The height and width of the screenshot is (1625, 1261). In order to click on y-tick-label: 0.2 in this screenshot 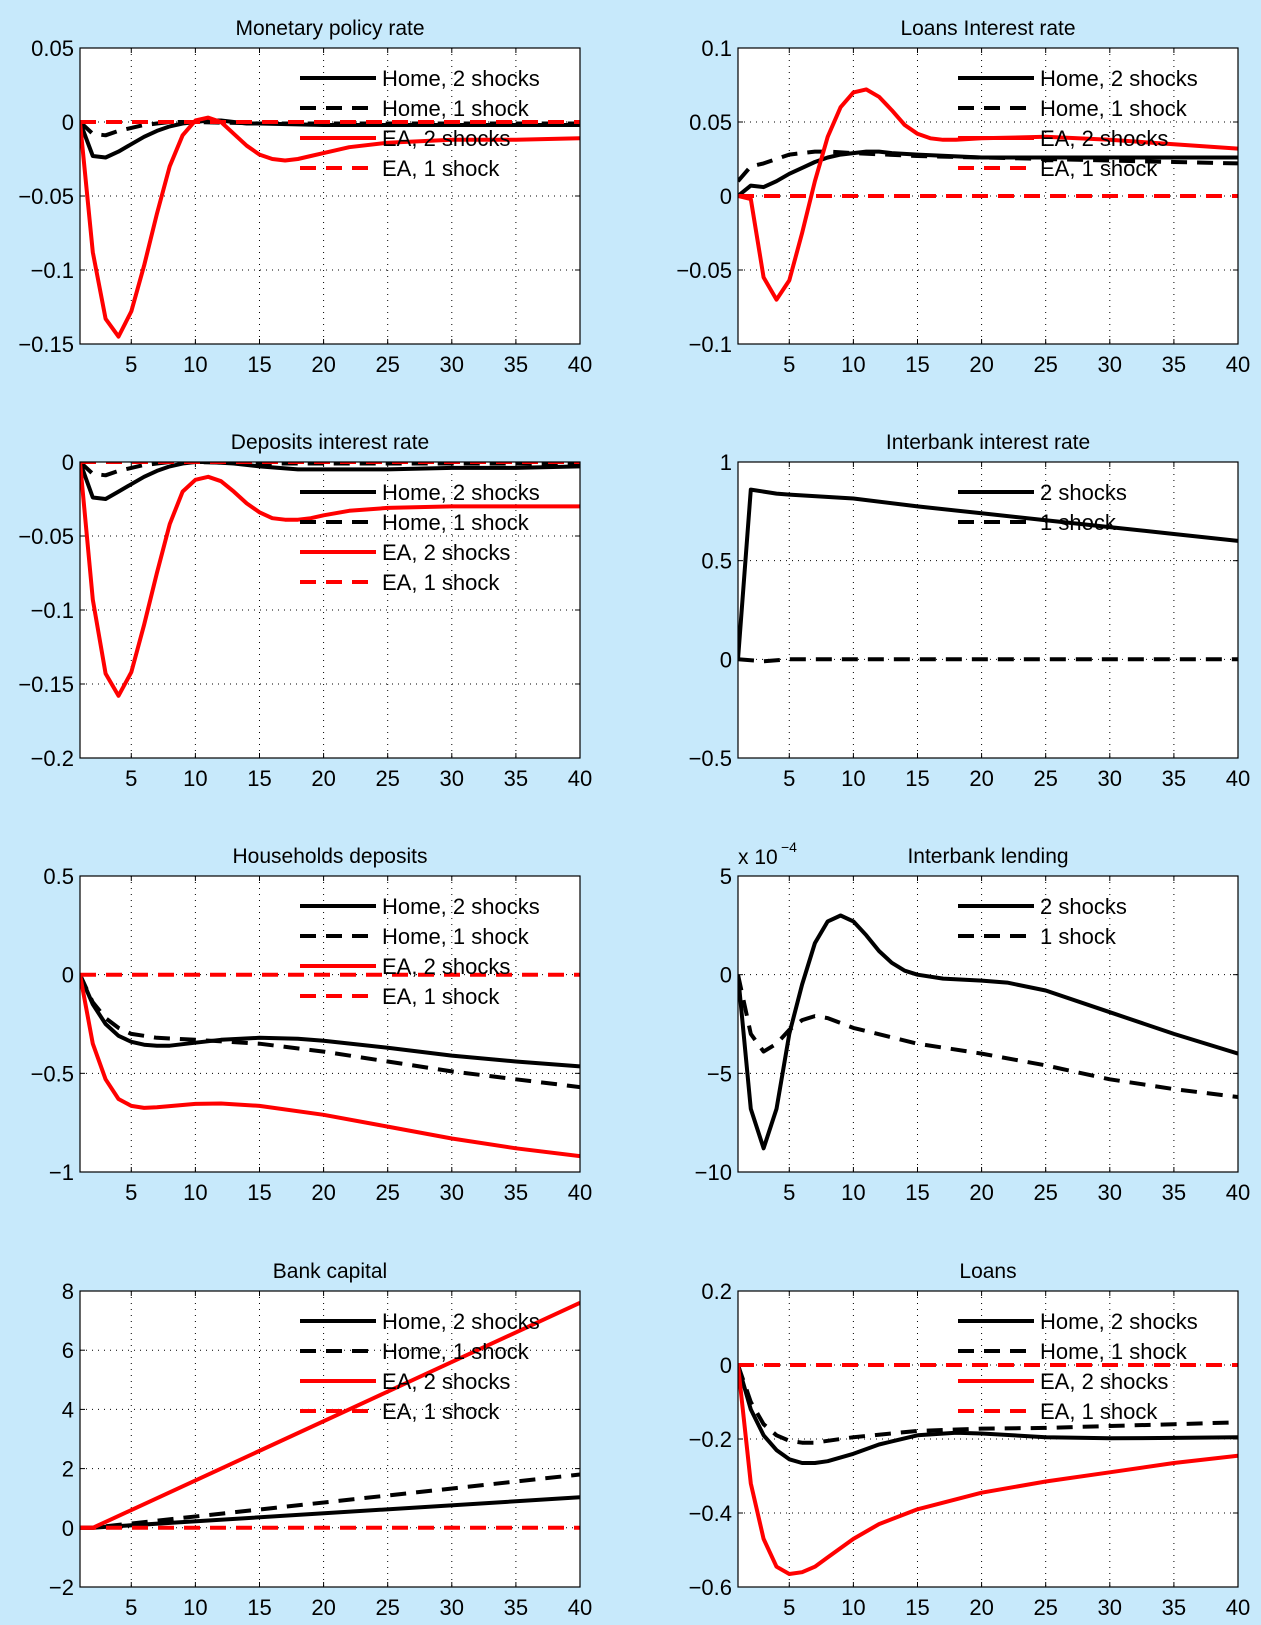, I will do `click(716, 1291)`.